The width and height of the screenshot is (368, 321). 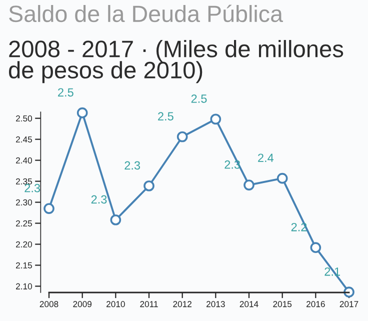 I want to click on x-tick-label: 2014, so click(x=249, y=304).